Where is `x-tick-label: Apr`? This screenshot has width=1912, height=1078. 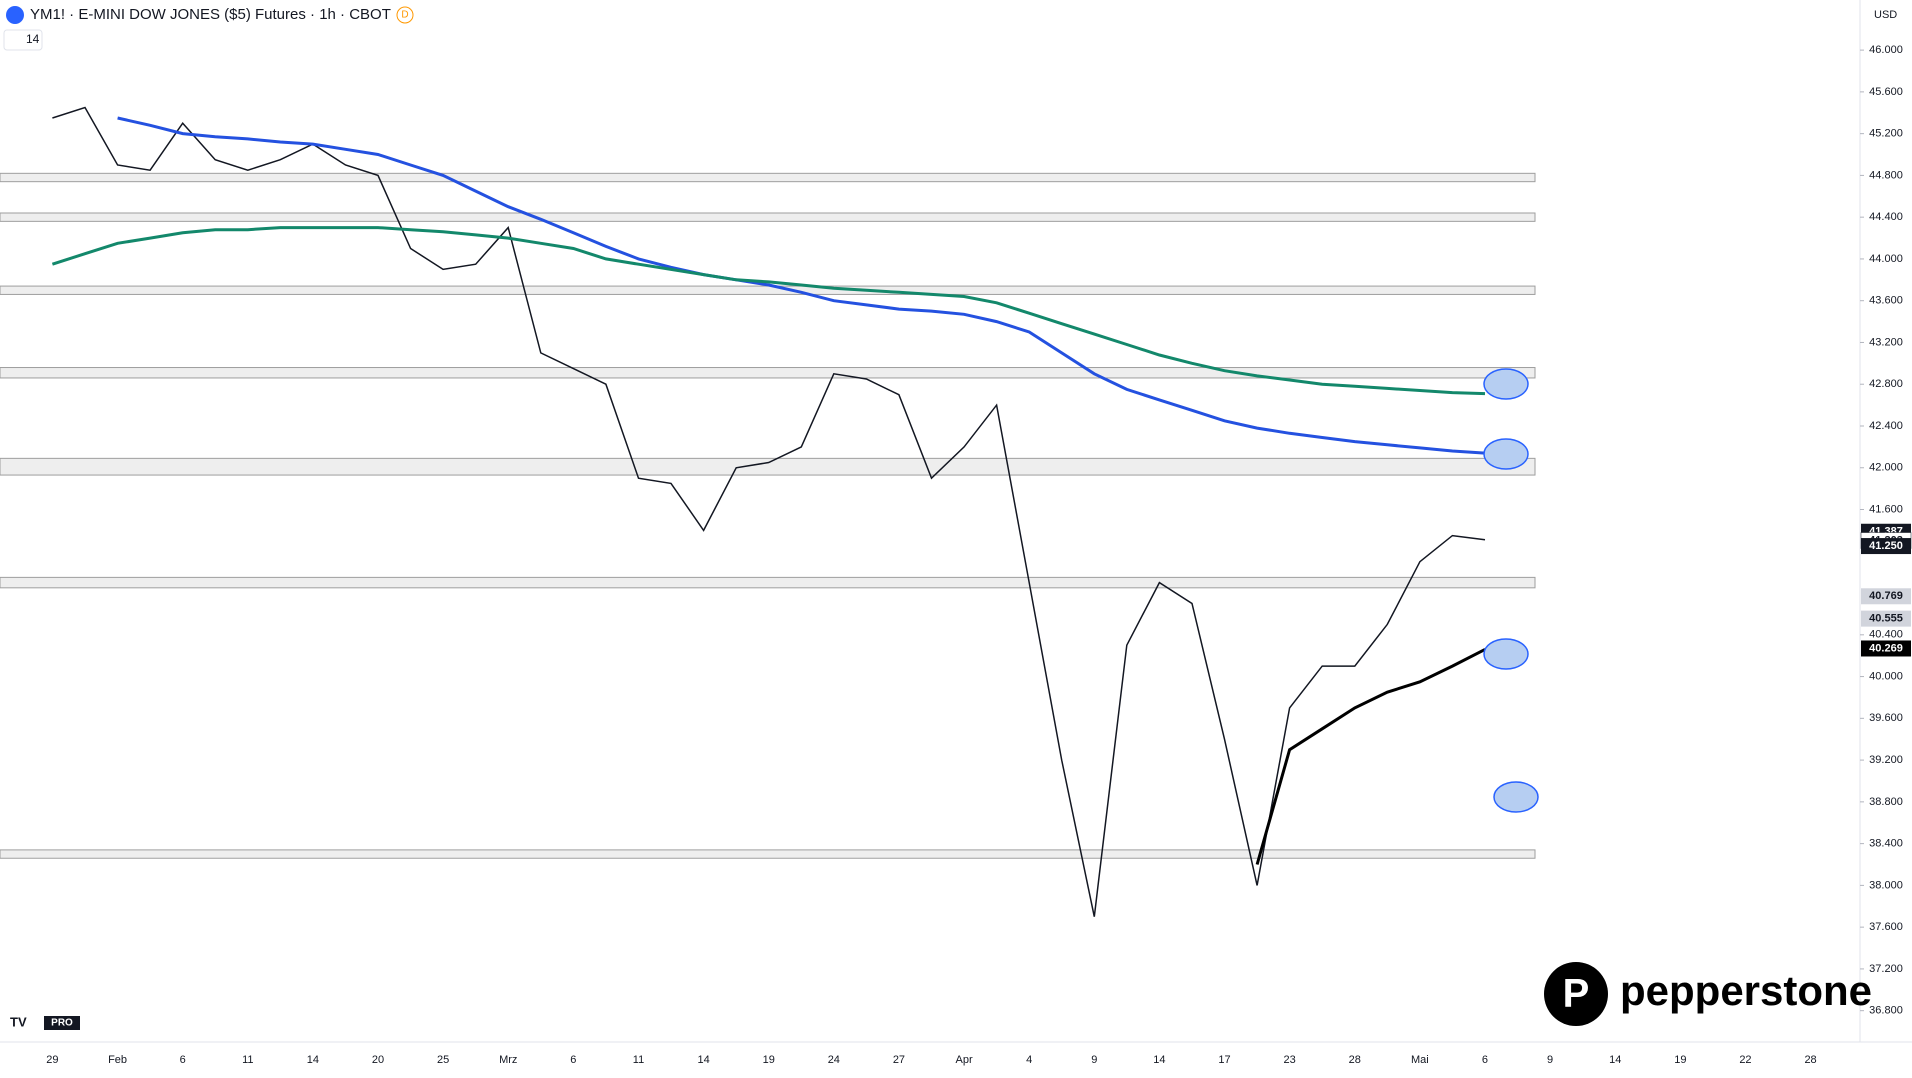
x-tick-label: Apr is located at coordinates (963, 1060).